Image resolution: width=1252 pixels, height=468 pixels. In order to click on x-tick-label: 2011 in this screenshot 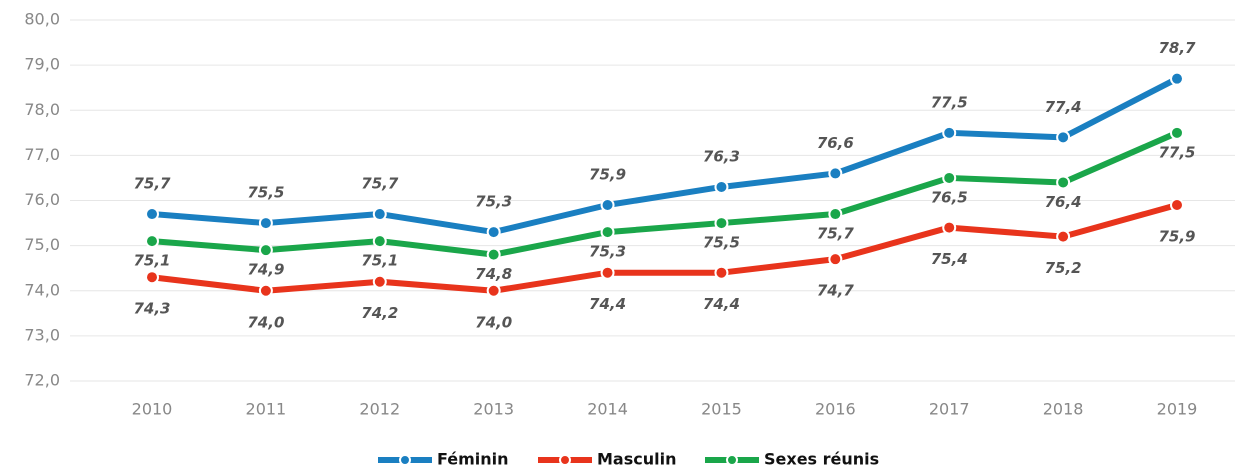, I will do `click(266, 409)`.